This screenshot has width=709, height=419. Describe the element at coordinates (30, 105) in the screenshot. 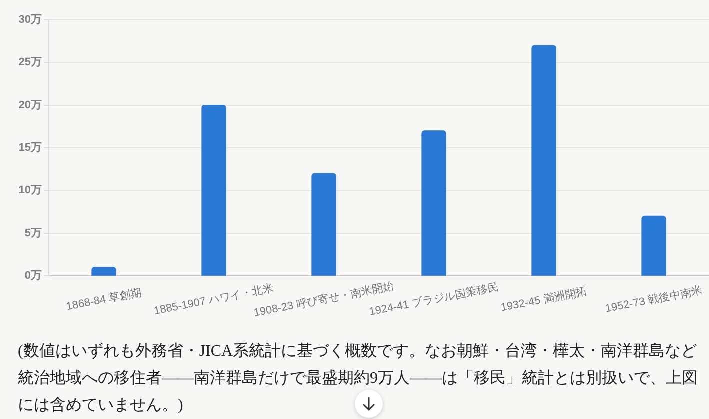

I see `y-tick-label: 20万` at that location.